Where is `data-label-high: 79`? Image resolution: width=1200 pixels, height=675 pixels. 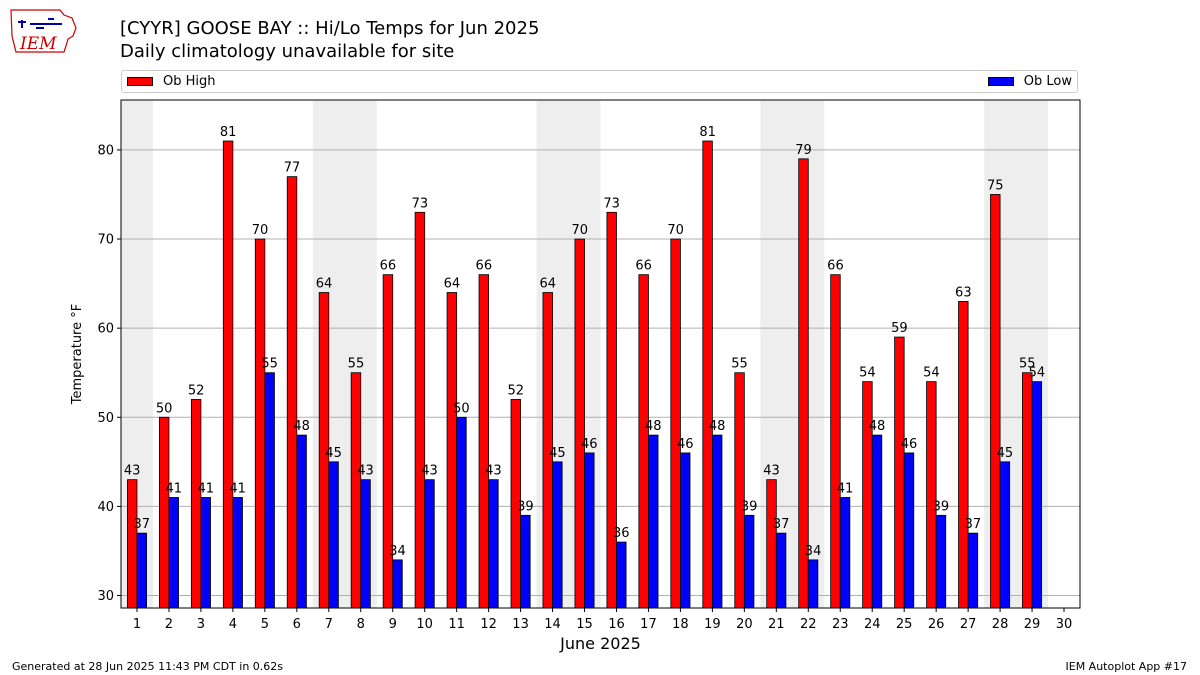
data-label-high: 79 is located at coordinates (803, 150).